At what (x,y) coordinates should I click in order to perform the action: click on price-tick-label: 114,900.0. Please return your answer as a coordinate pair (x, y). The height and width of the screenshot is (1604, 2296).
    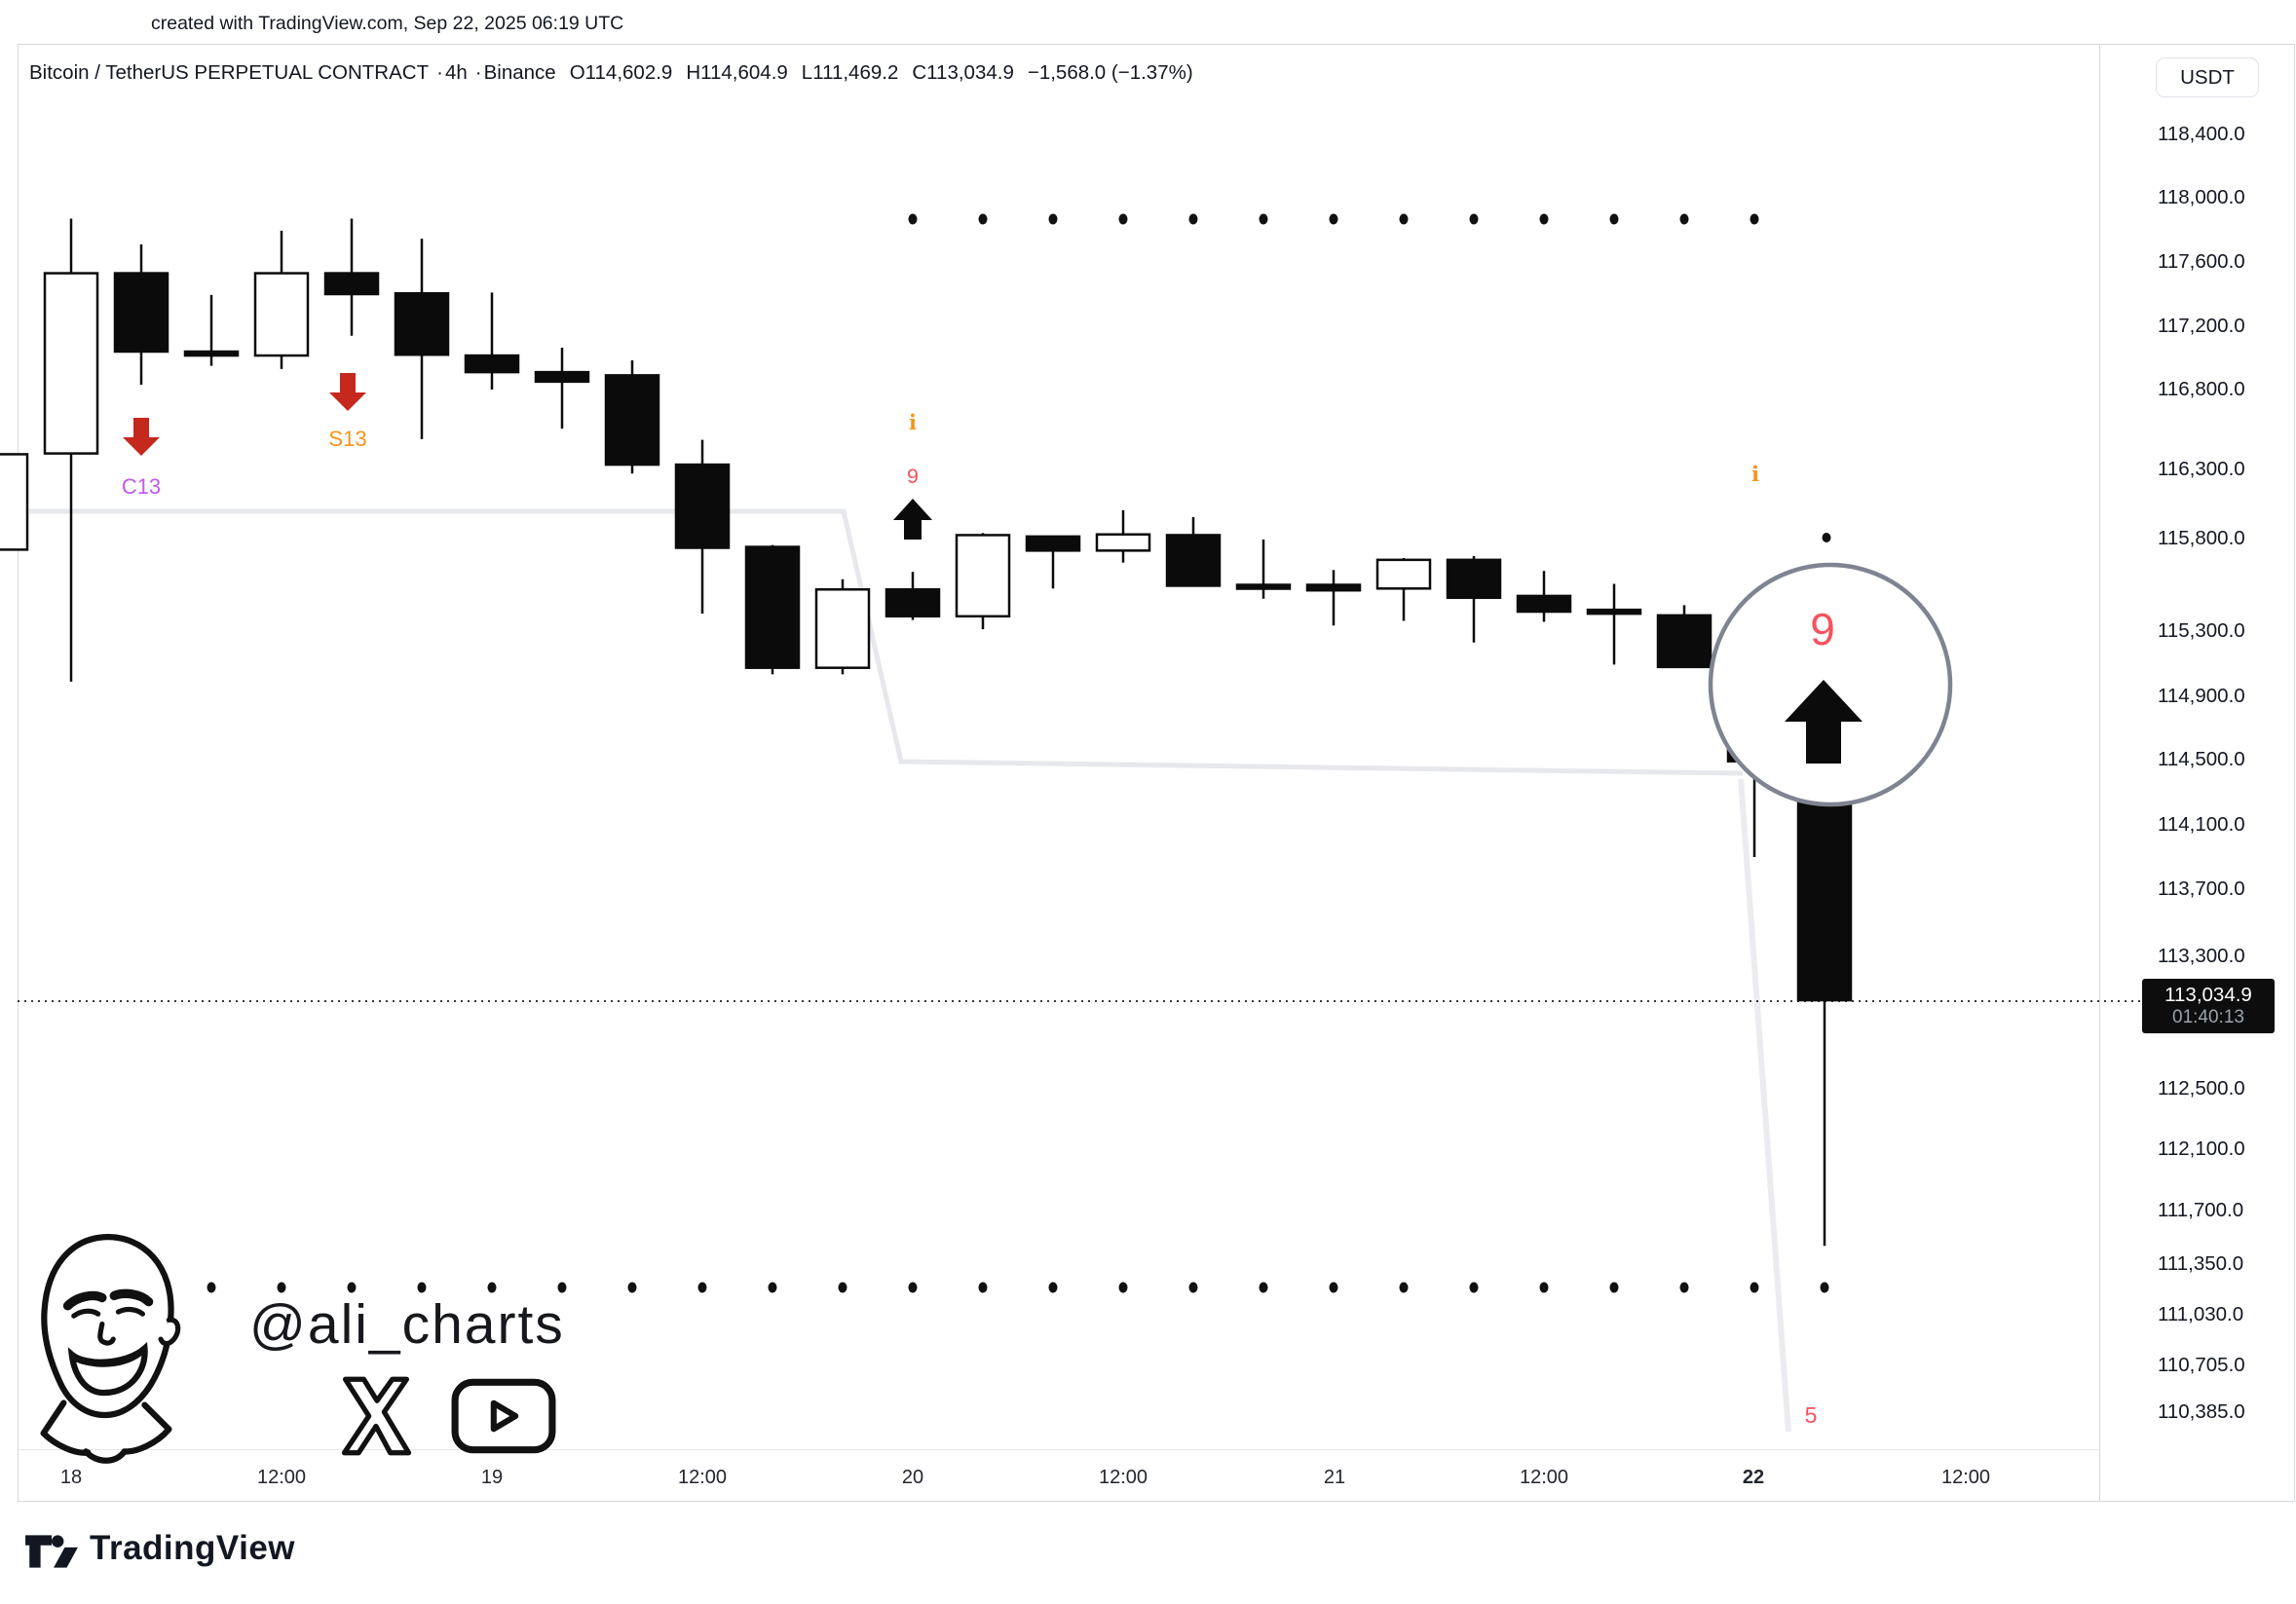
    Looking at the image, I should click on (2201, 696).